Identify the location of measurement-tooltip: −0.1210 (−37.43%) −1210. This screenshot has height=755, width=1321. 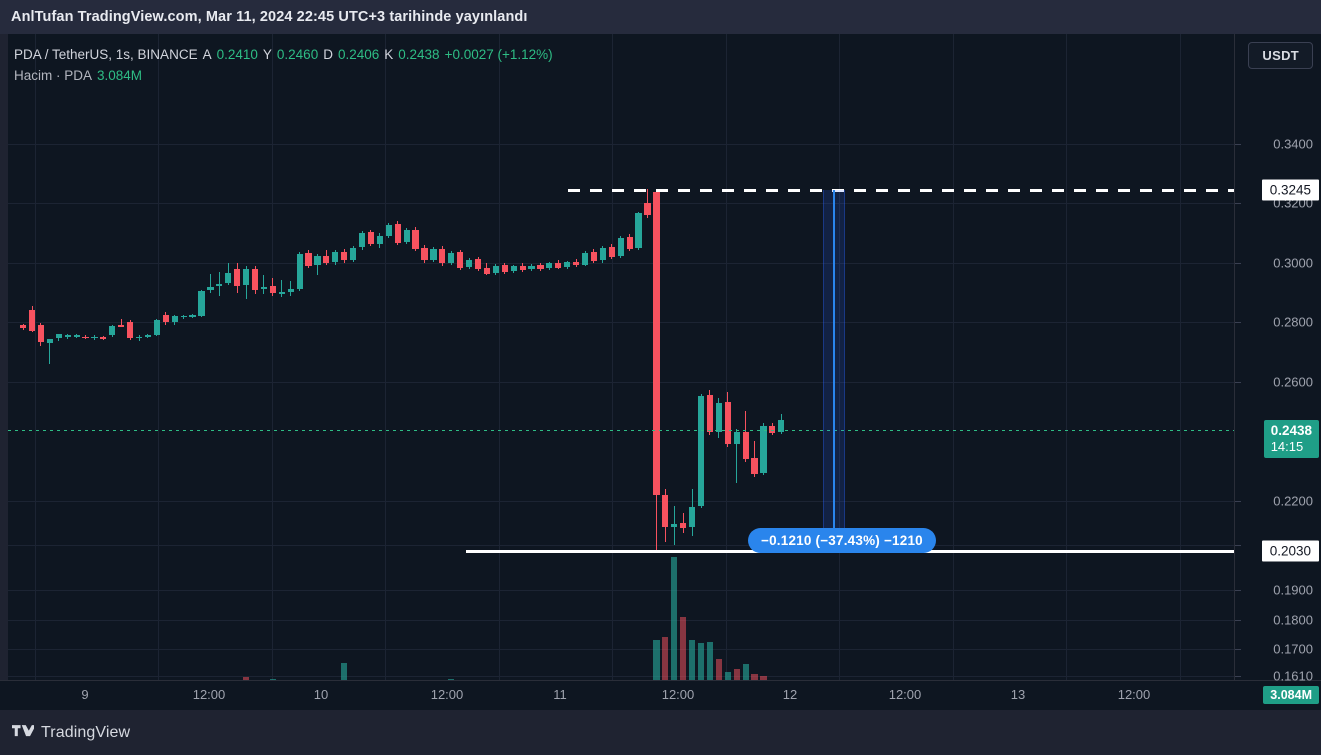
(842, 540).